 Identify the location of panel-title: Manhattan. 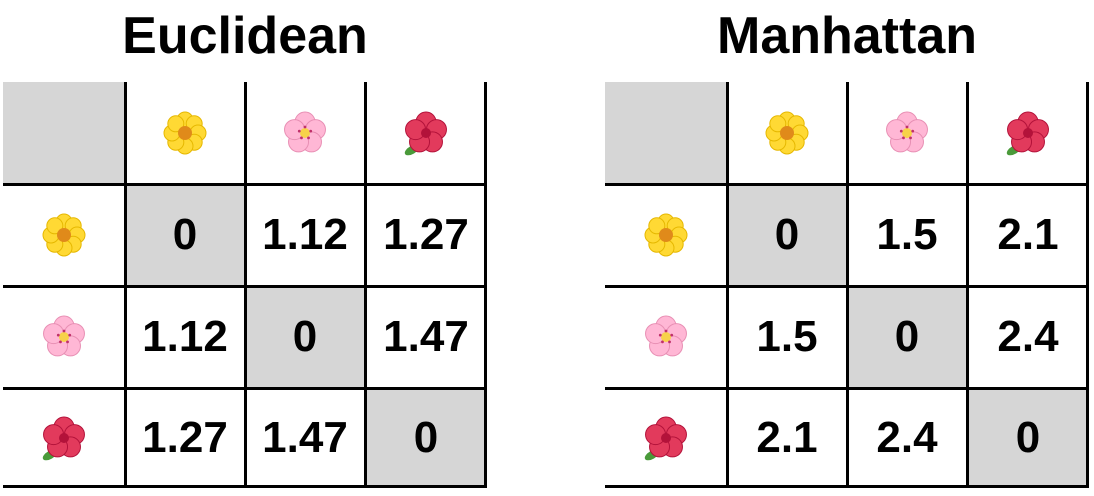
(847, 36).